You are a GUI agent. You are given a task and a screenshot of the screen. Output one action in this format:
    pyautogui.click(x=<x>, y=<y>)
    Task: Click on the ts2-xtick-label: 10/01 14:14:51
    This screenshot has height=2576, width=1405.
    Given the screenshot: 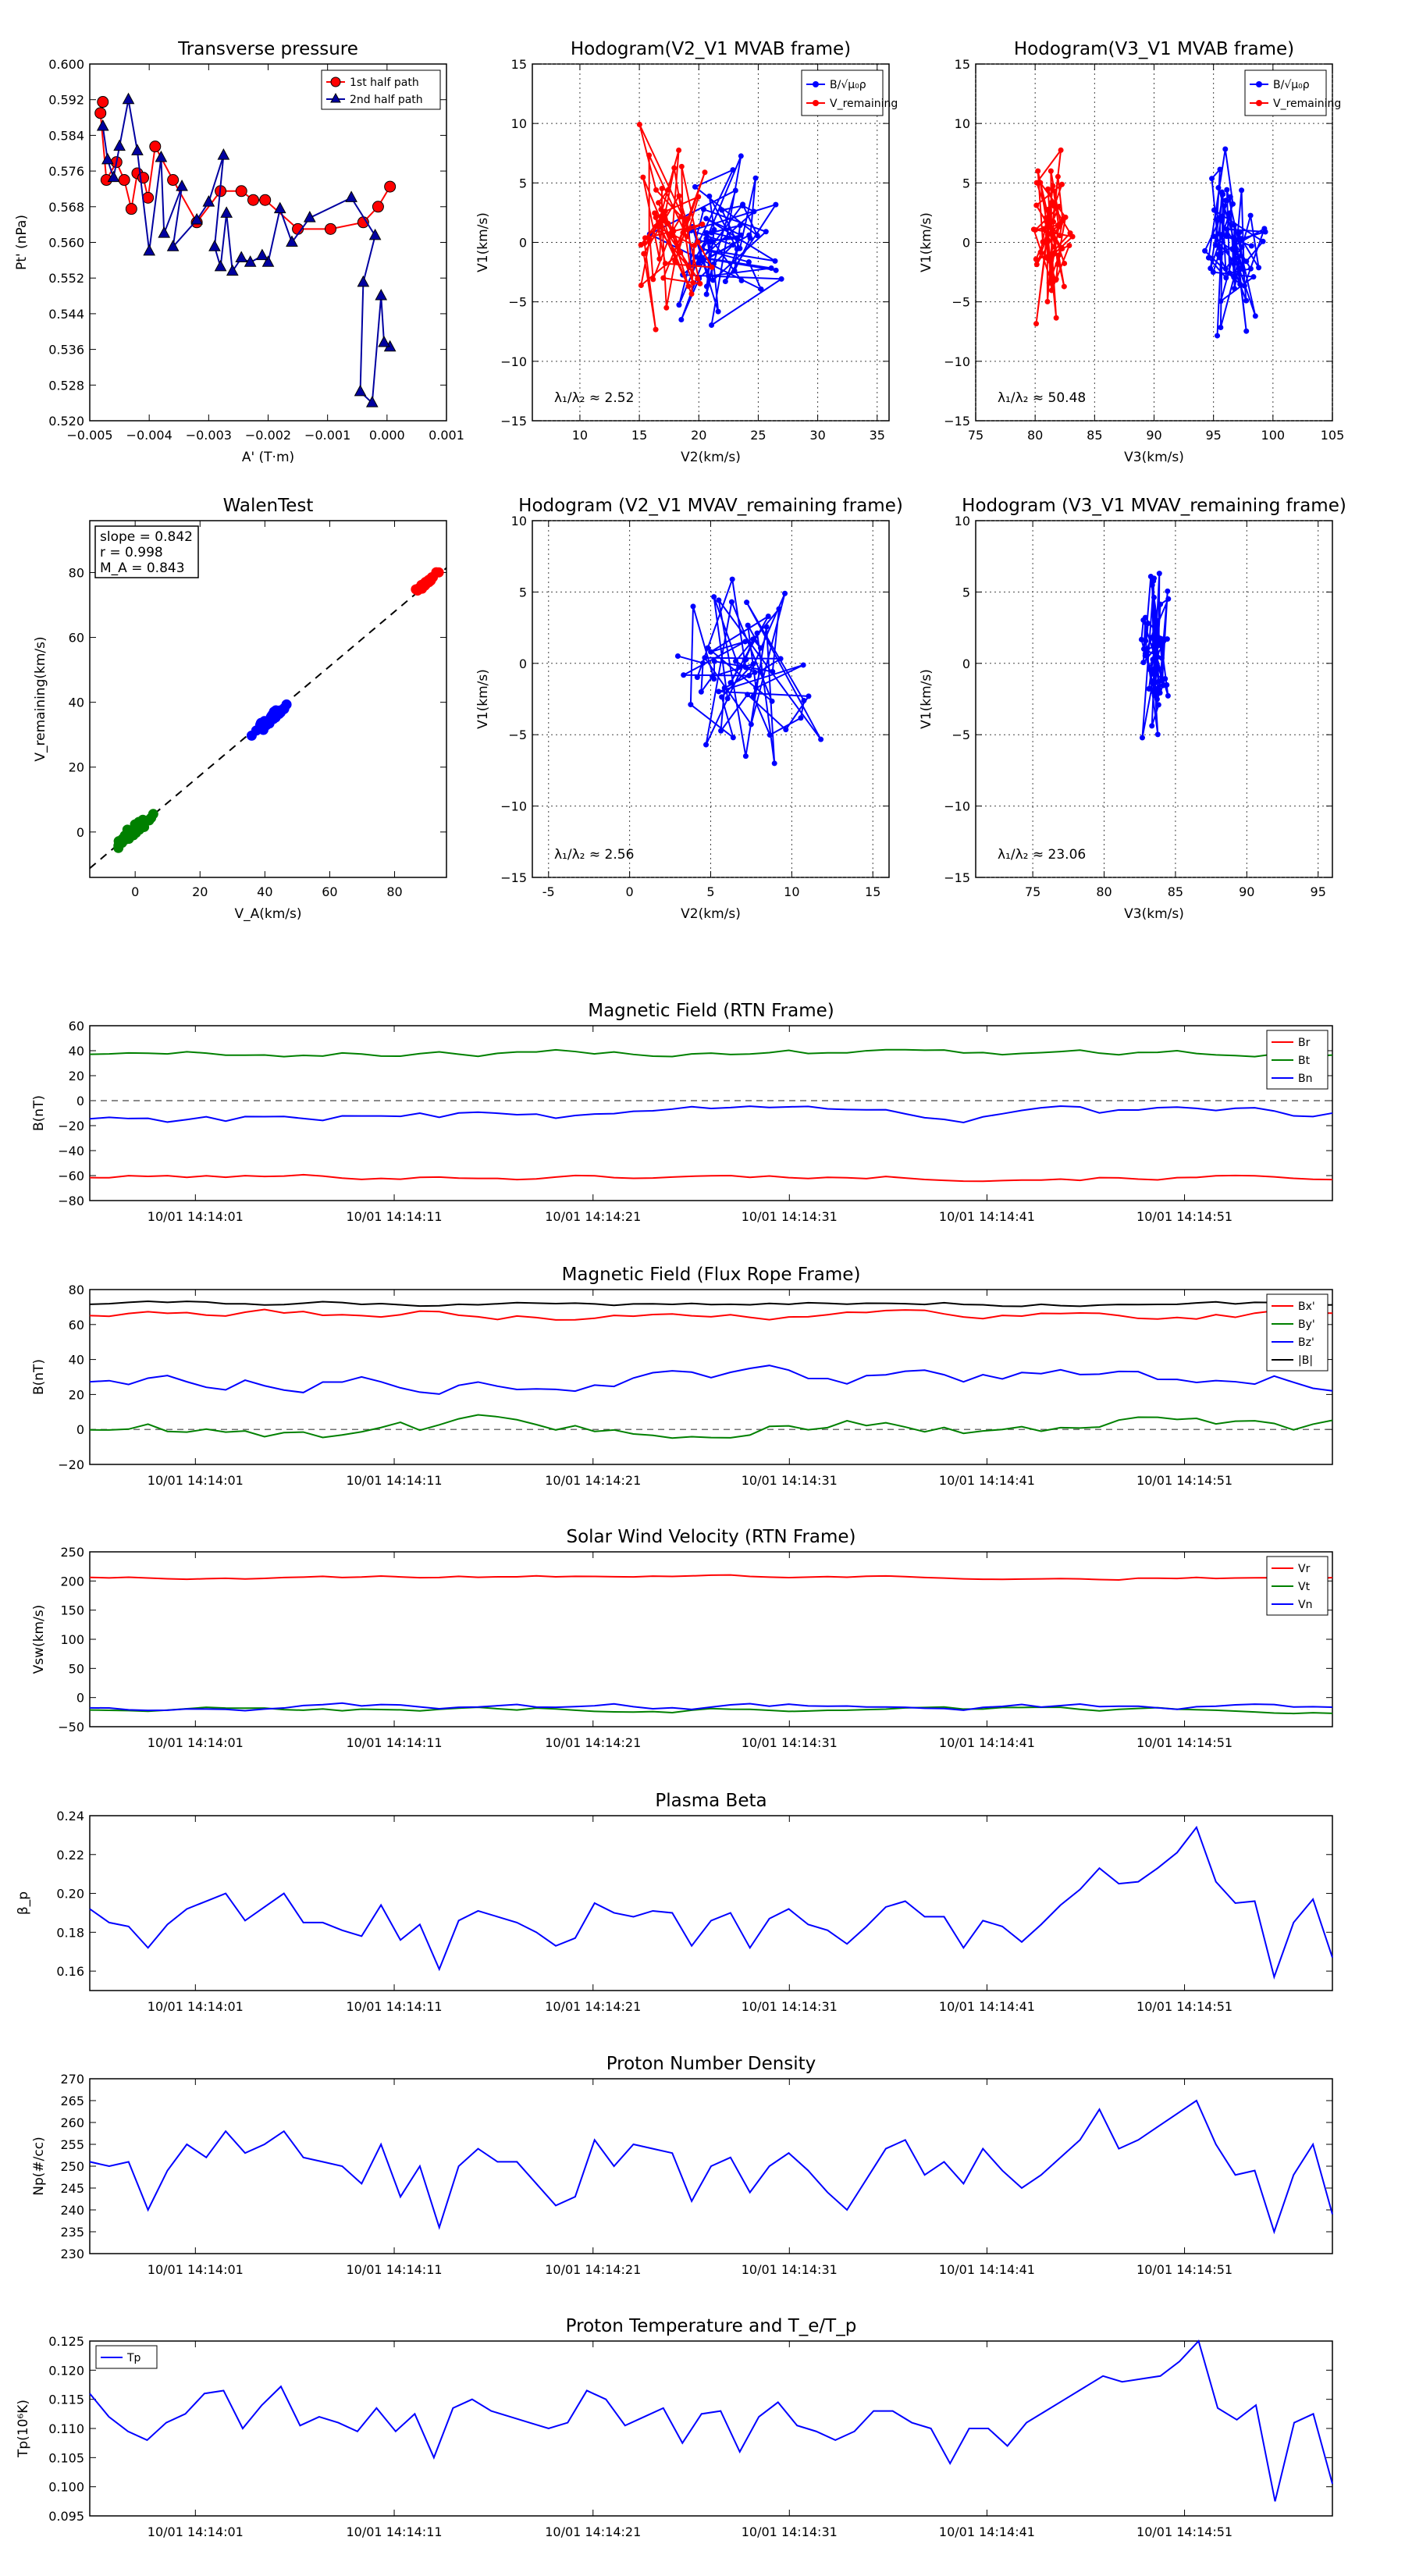 What is the action you would take?
    pyautogui.click(x=1184, y=1480)
    